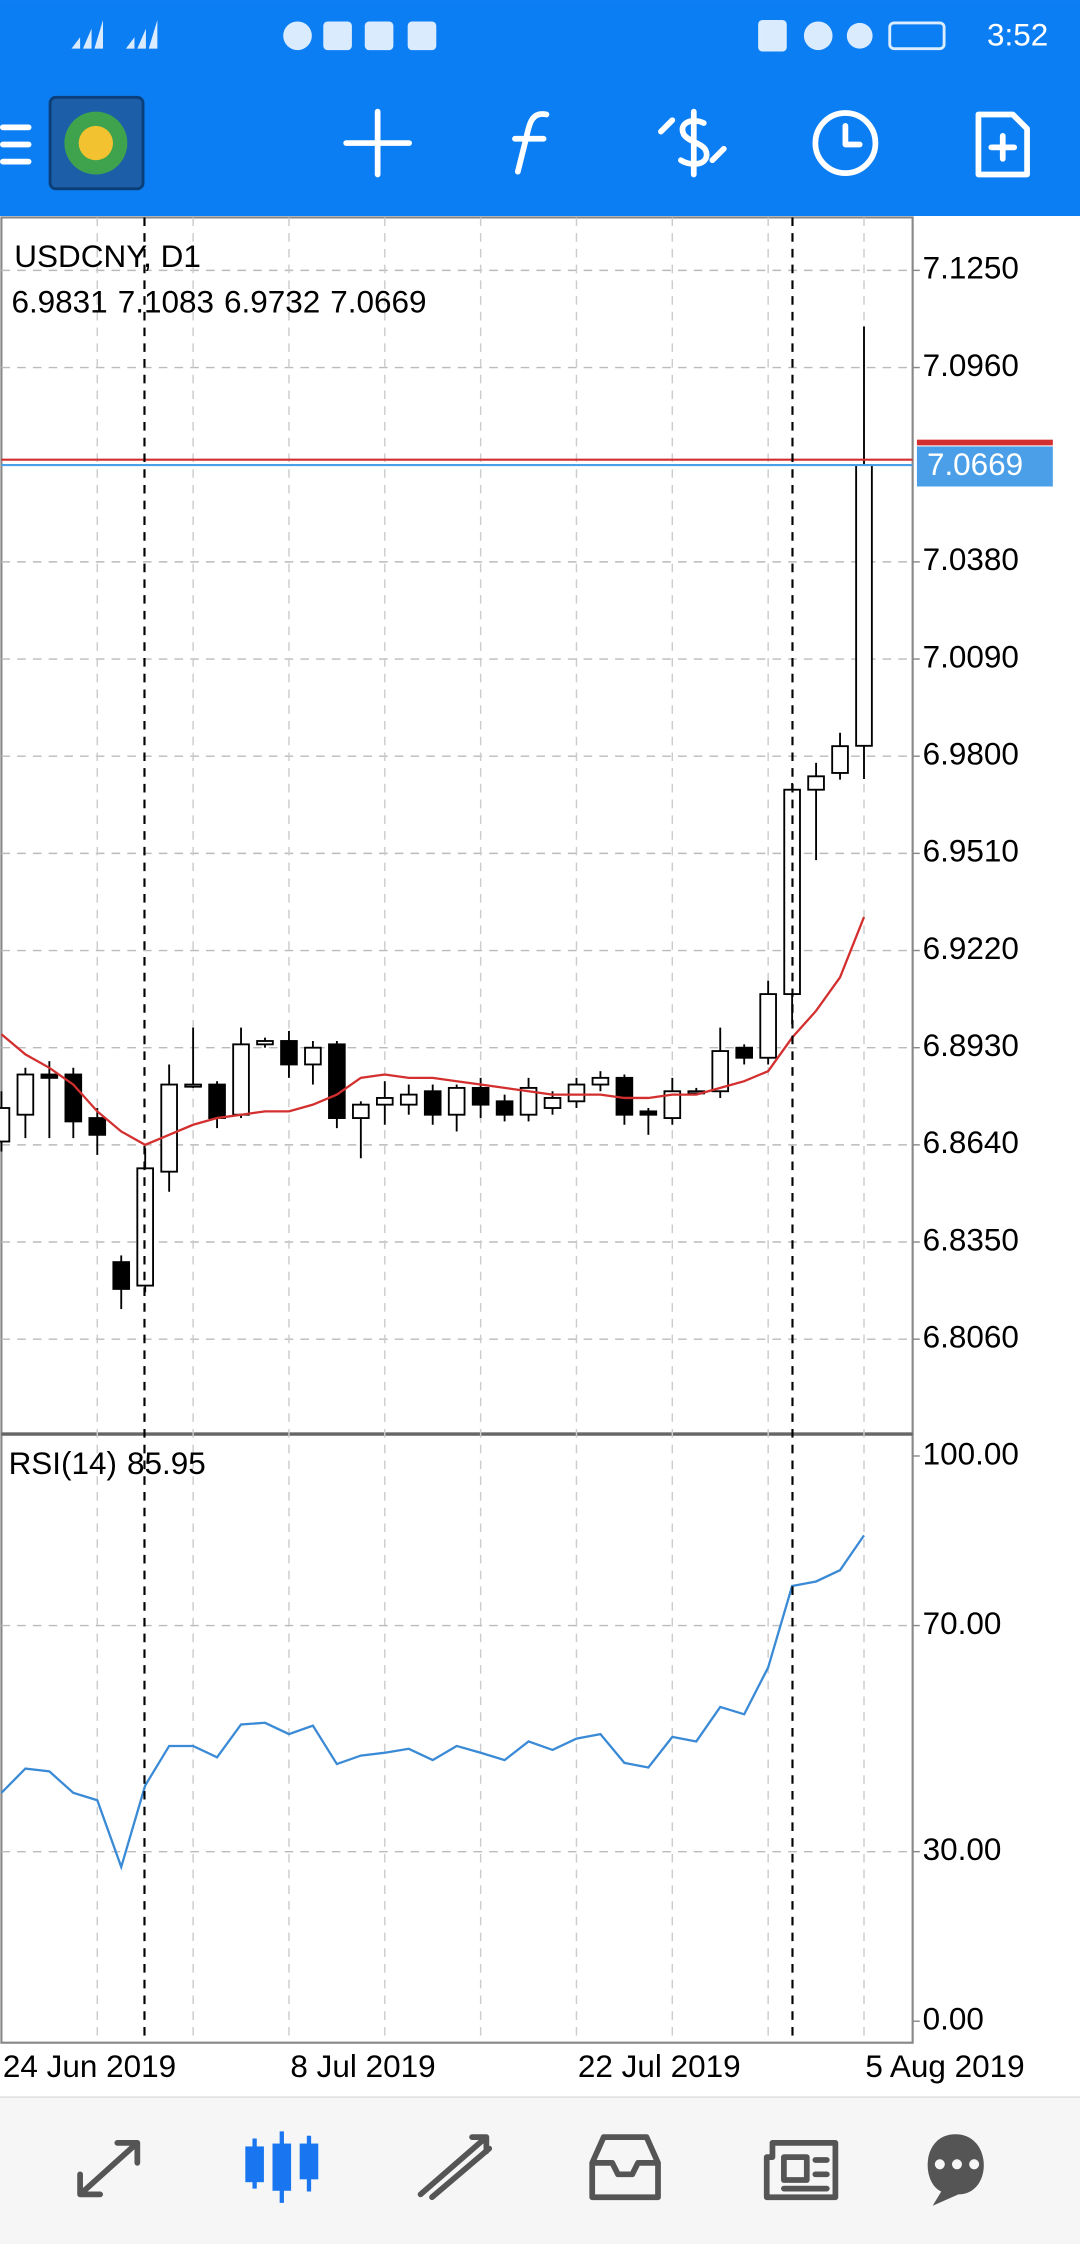 Image resolution: width=1080 pixels, height=2244 pixels. What do you see at coordinates (975, 464) in the screenshot?
I see `bid-label: 7.0669` at bounding box center [975, 464].